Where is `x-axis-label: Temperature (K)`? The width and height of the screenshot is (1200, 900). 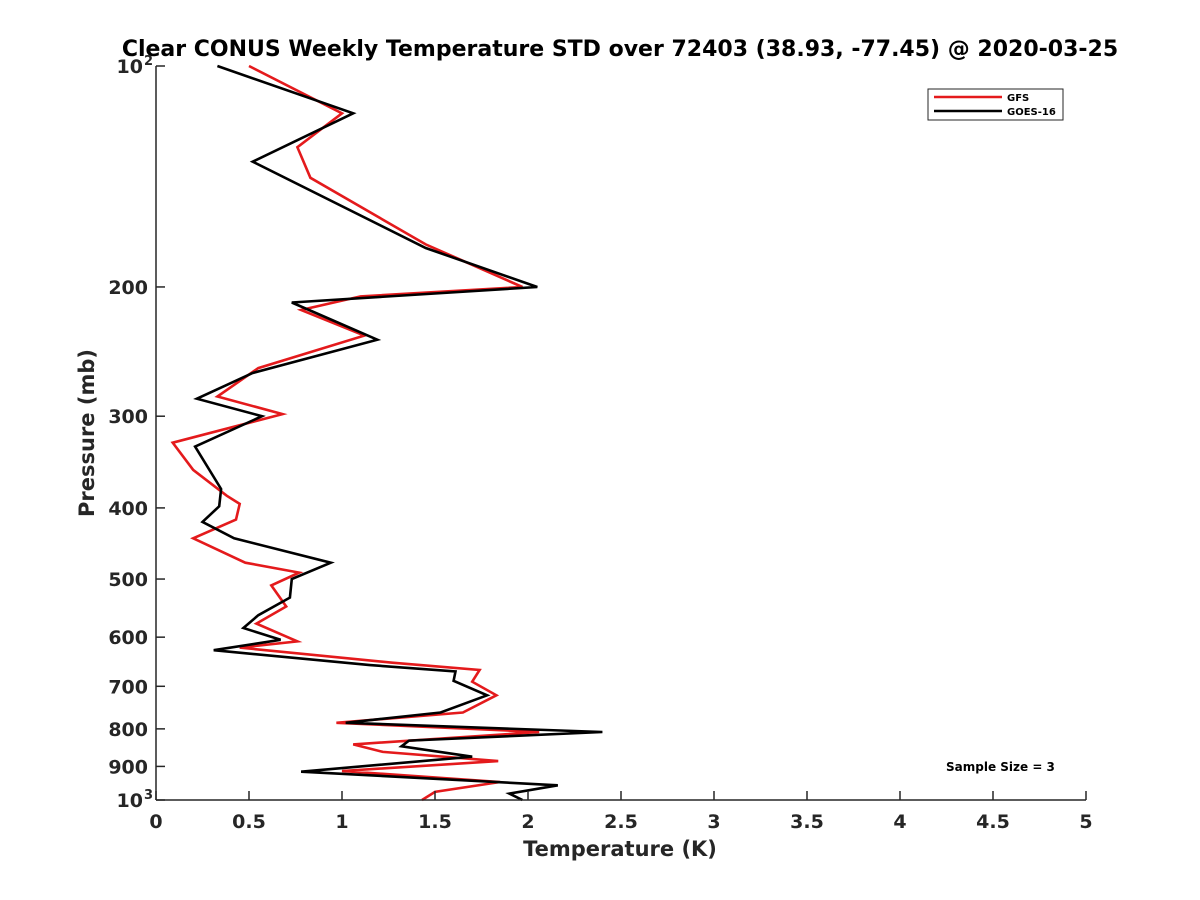 x-axis-label: Temperature (K) is located at coordinates (620, 849).